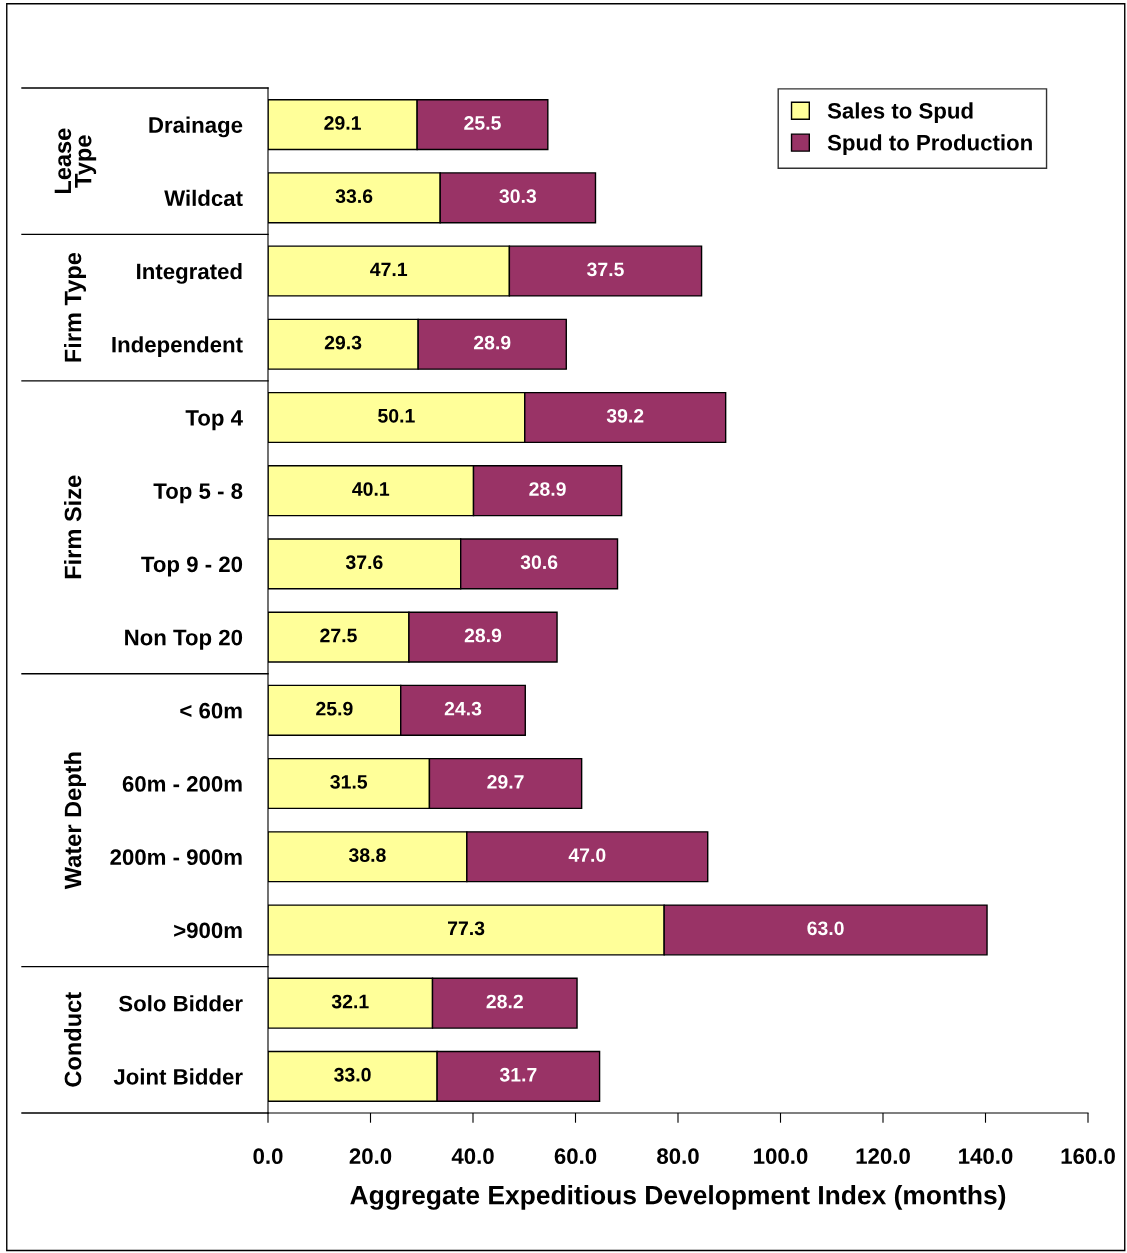 The height and width of the screenshot is (1253, 1127). What do you see at coordinates (625, 415) in the screenshot?
I see `data-label: 39.2` at bounding box center [625, 415].